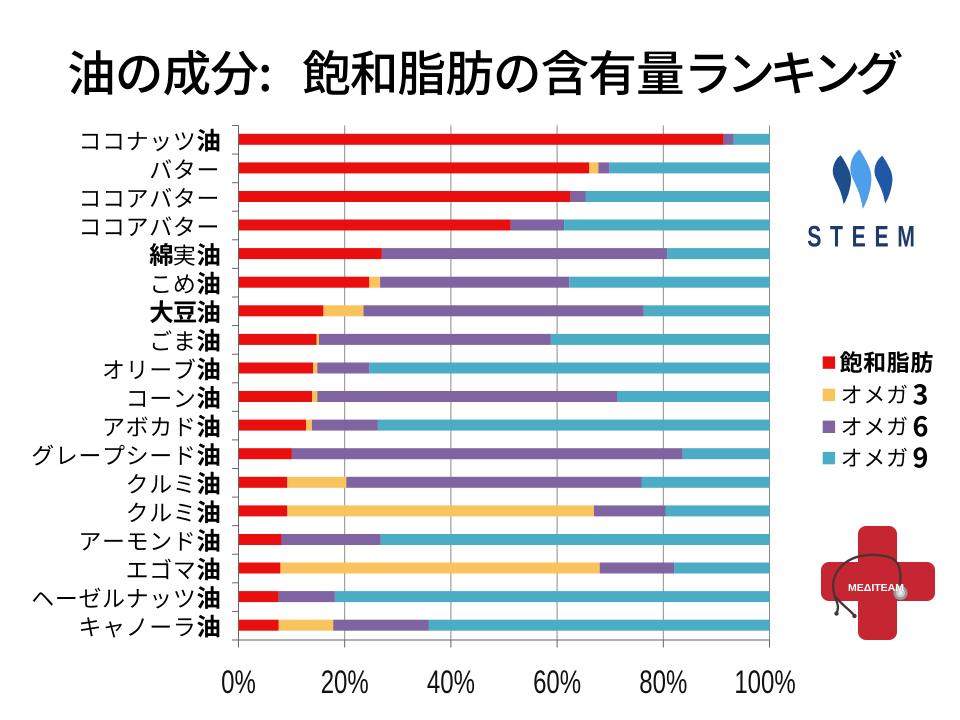  I want to click on svg-text: 60%, so click(557, 681).